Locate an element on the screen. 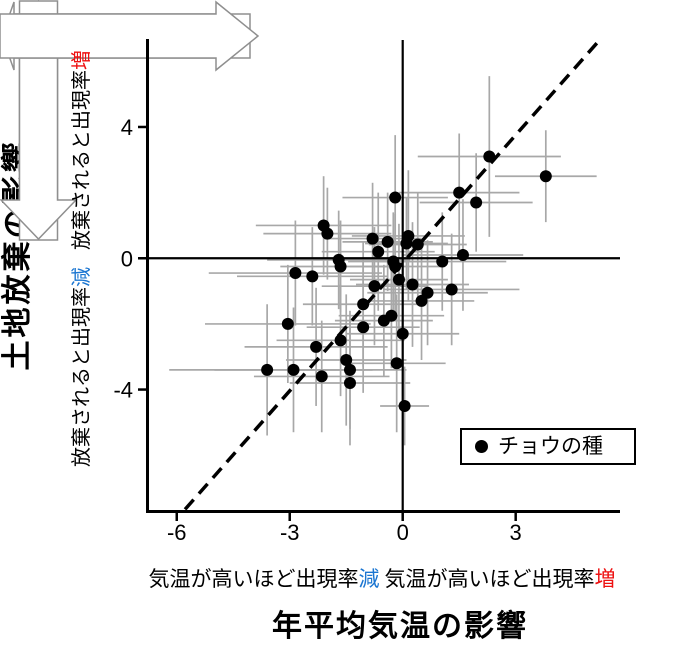  x-tick-label: -6 is located at coordinates (177, 532).